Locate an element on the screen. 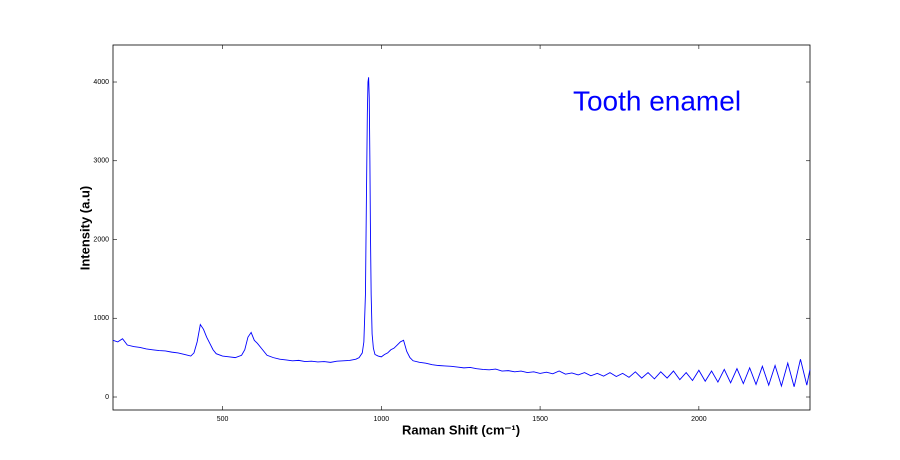 This screenshot has width=900, height=460. y-tick-label: 4000 is located at coordinates (101, 82).